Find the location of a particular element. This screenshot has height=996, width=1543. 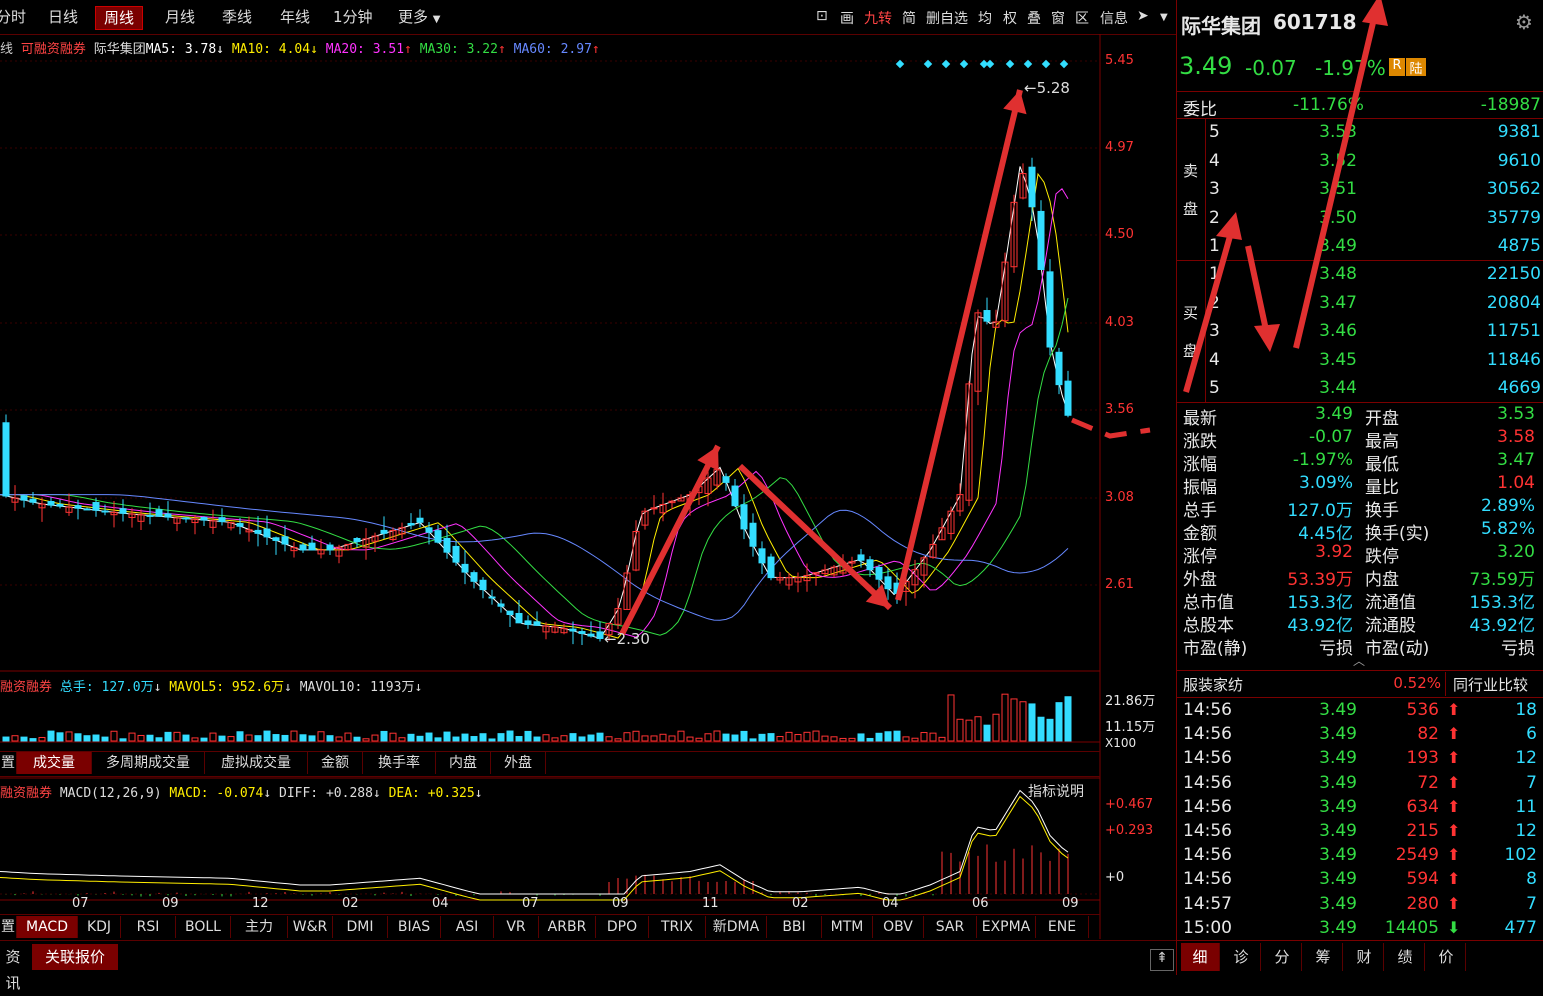

indicator-tab: SAR is located at coordinates (950, 927).